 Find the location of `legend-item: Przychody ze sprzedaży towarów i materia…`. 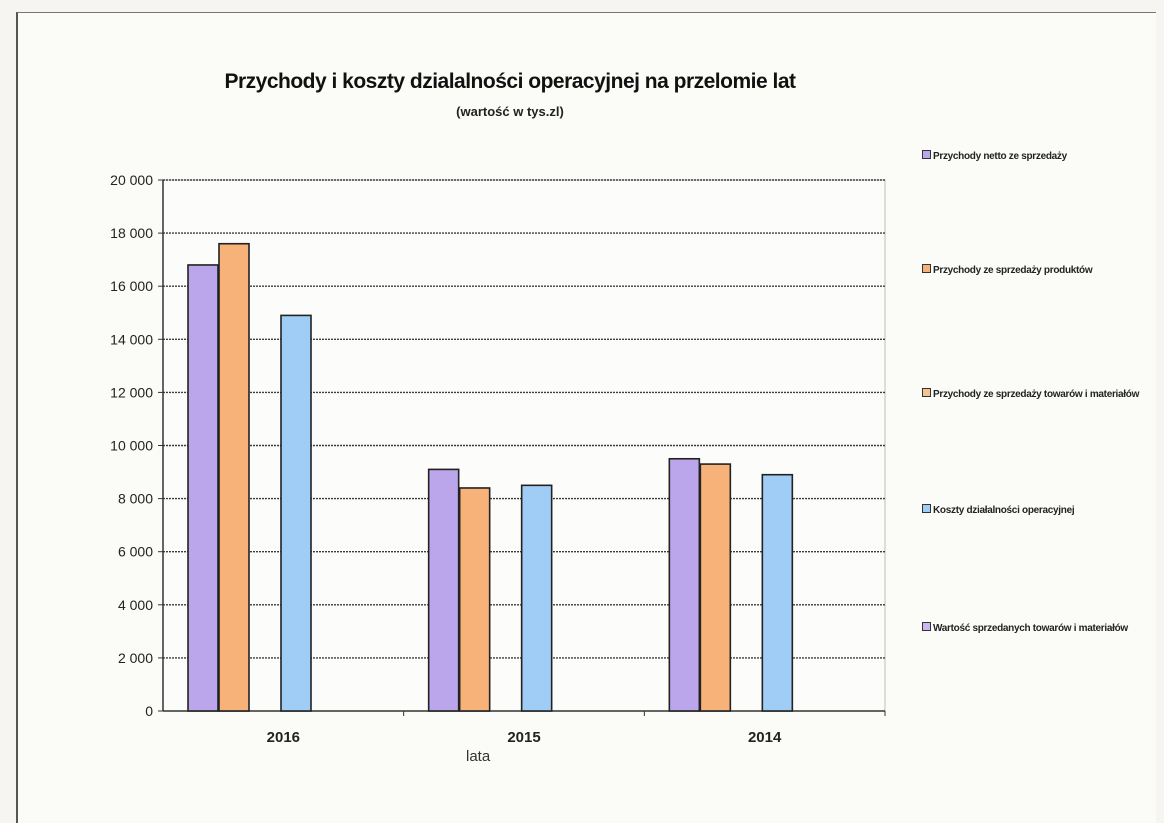

legend-item: Przychody ze sprzedaży towarów i materia… is located at coordinates (1037, 394).